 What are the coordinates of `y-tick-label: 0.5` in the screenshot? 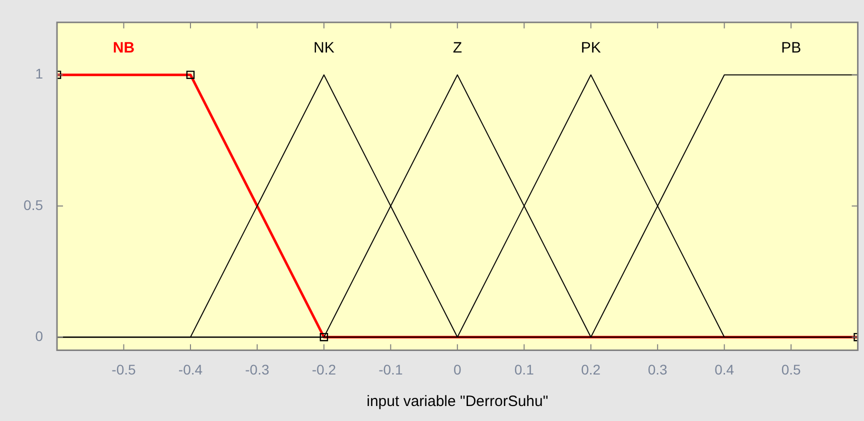 It's located at (34, 204).